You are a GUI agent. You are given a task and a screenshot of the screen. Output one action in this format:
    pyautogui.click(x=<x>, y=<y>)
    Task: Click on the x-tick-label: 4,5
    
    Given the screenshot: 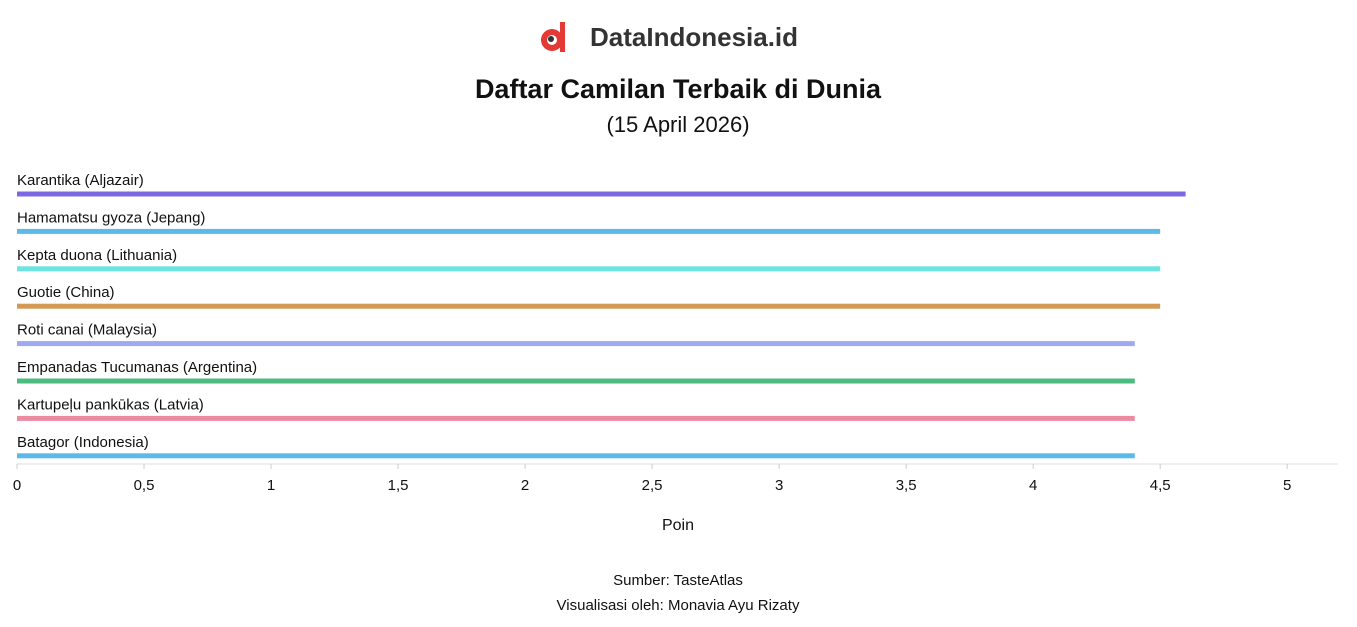 What is the action you would take?
    pyautogui.click(x=1160, y=485)
    